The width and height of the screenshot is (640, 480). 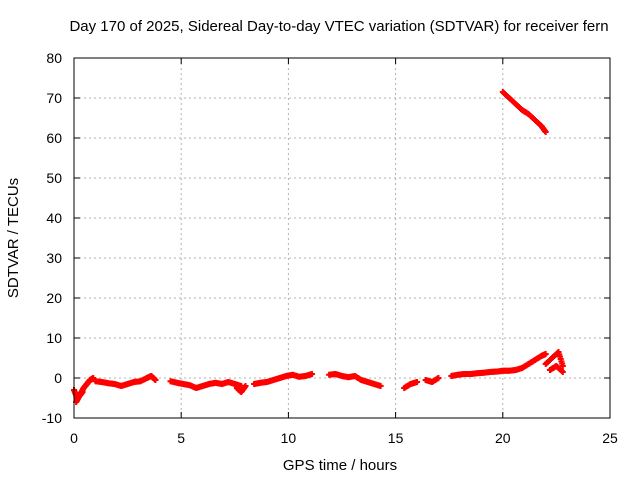 What do you see at coordinates (54, 218) in the screenshot?
I see `y-tick-label: 40` at bounding box center [54, 218].